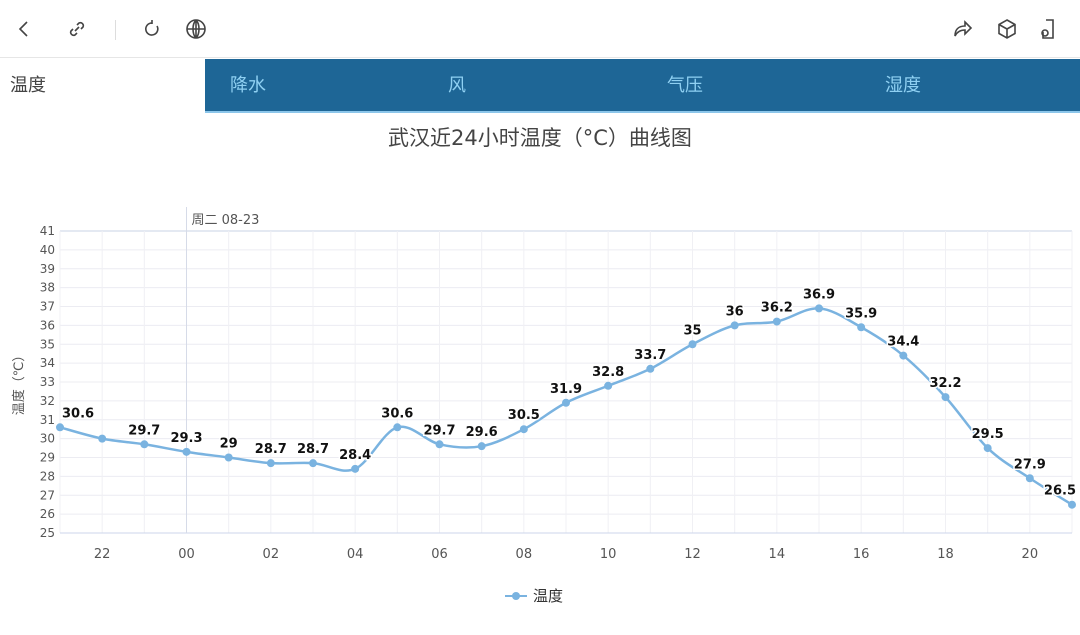 This screenshot has width=1080, height=635. I want to click on y-tick-label: 34, so click(47, 363).